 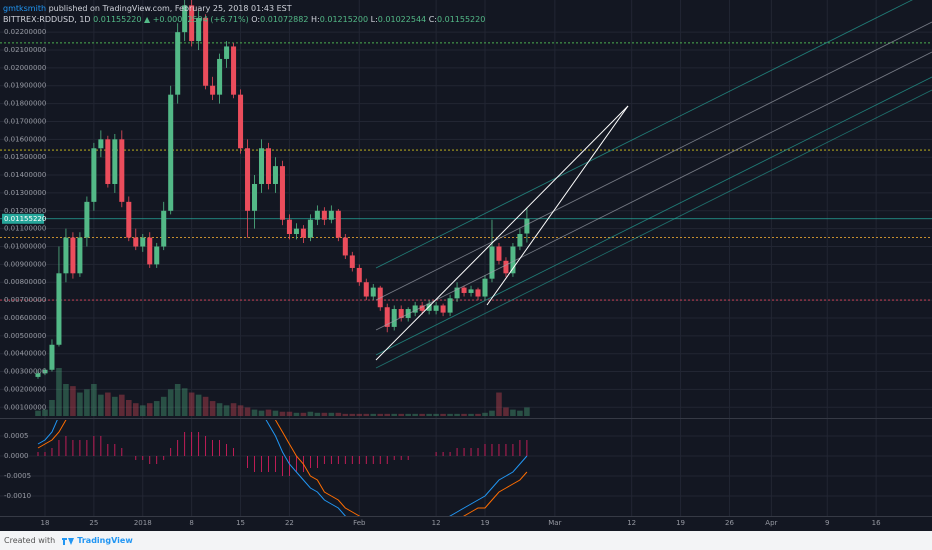 What do you see at coordinates (240, 523) in the screenshot?
I see `x-tick-label: 15` at bounding box center [240, 523].